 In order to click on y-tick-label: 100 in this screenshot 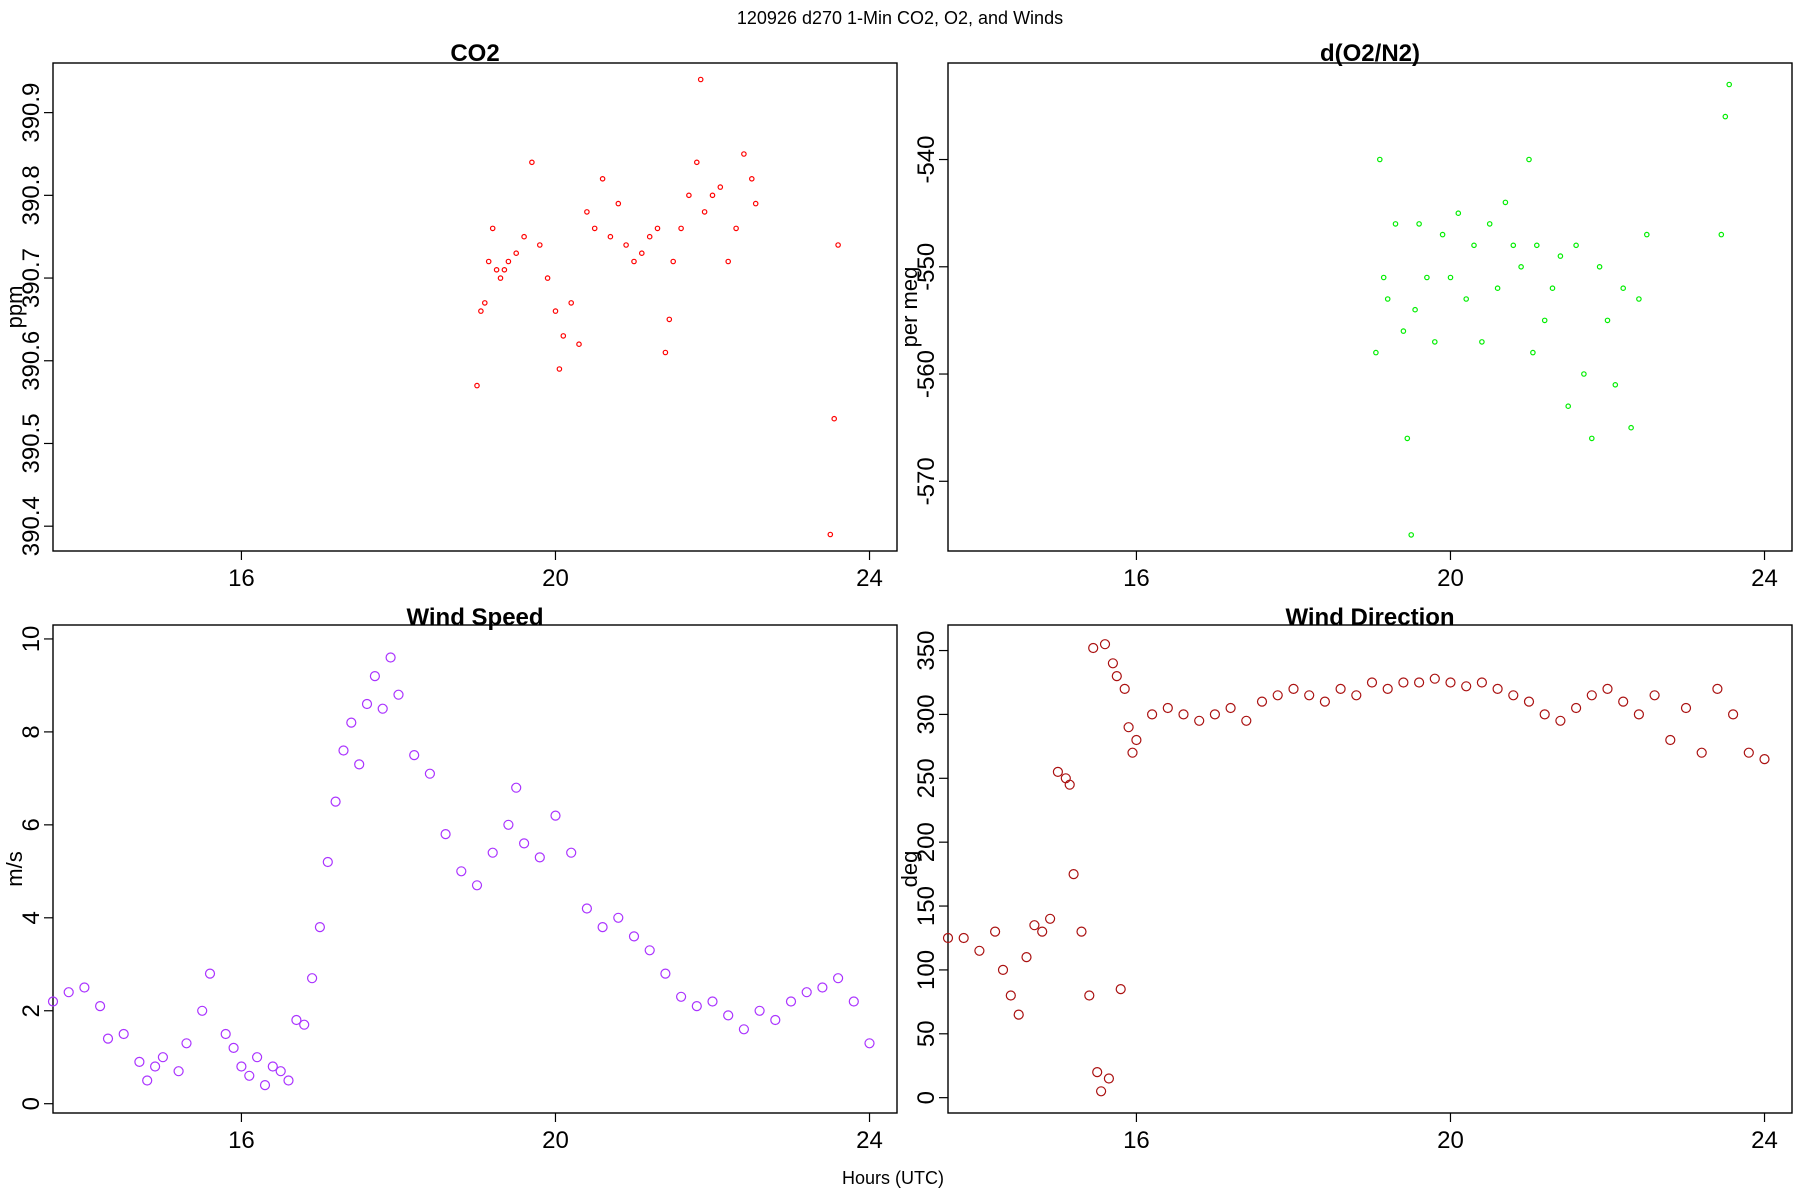, I will do `click(926, 970)`.